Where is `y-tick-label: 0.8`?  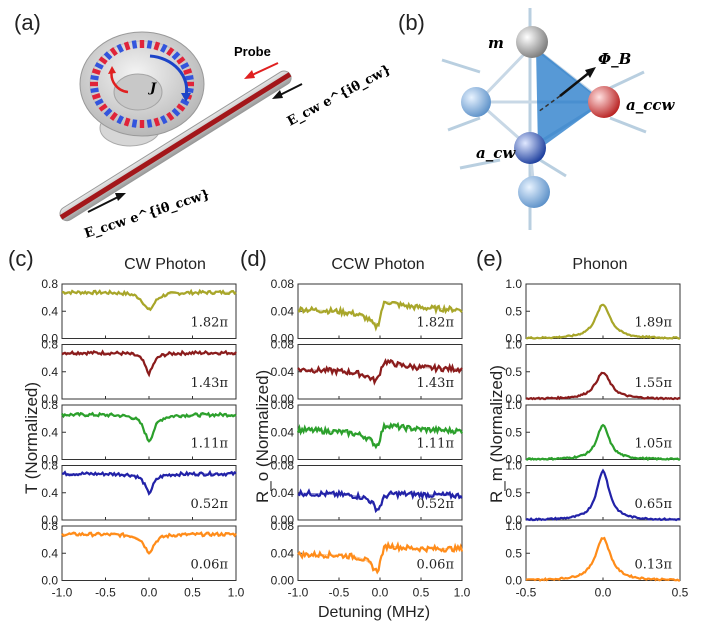 y-tick-label: 0.8 is located at coordinates (49, 526).